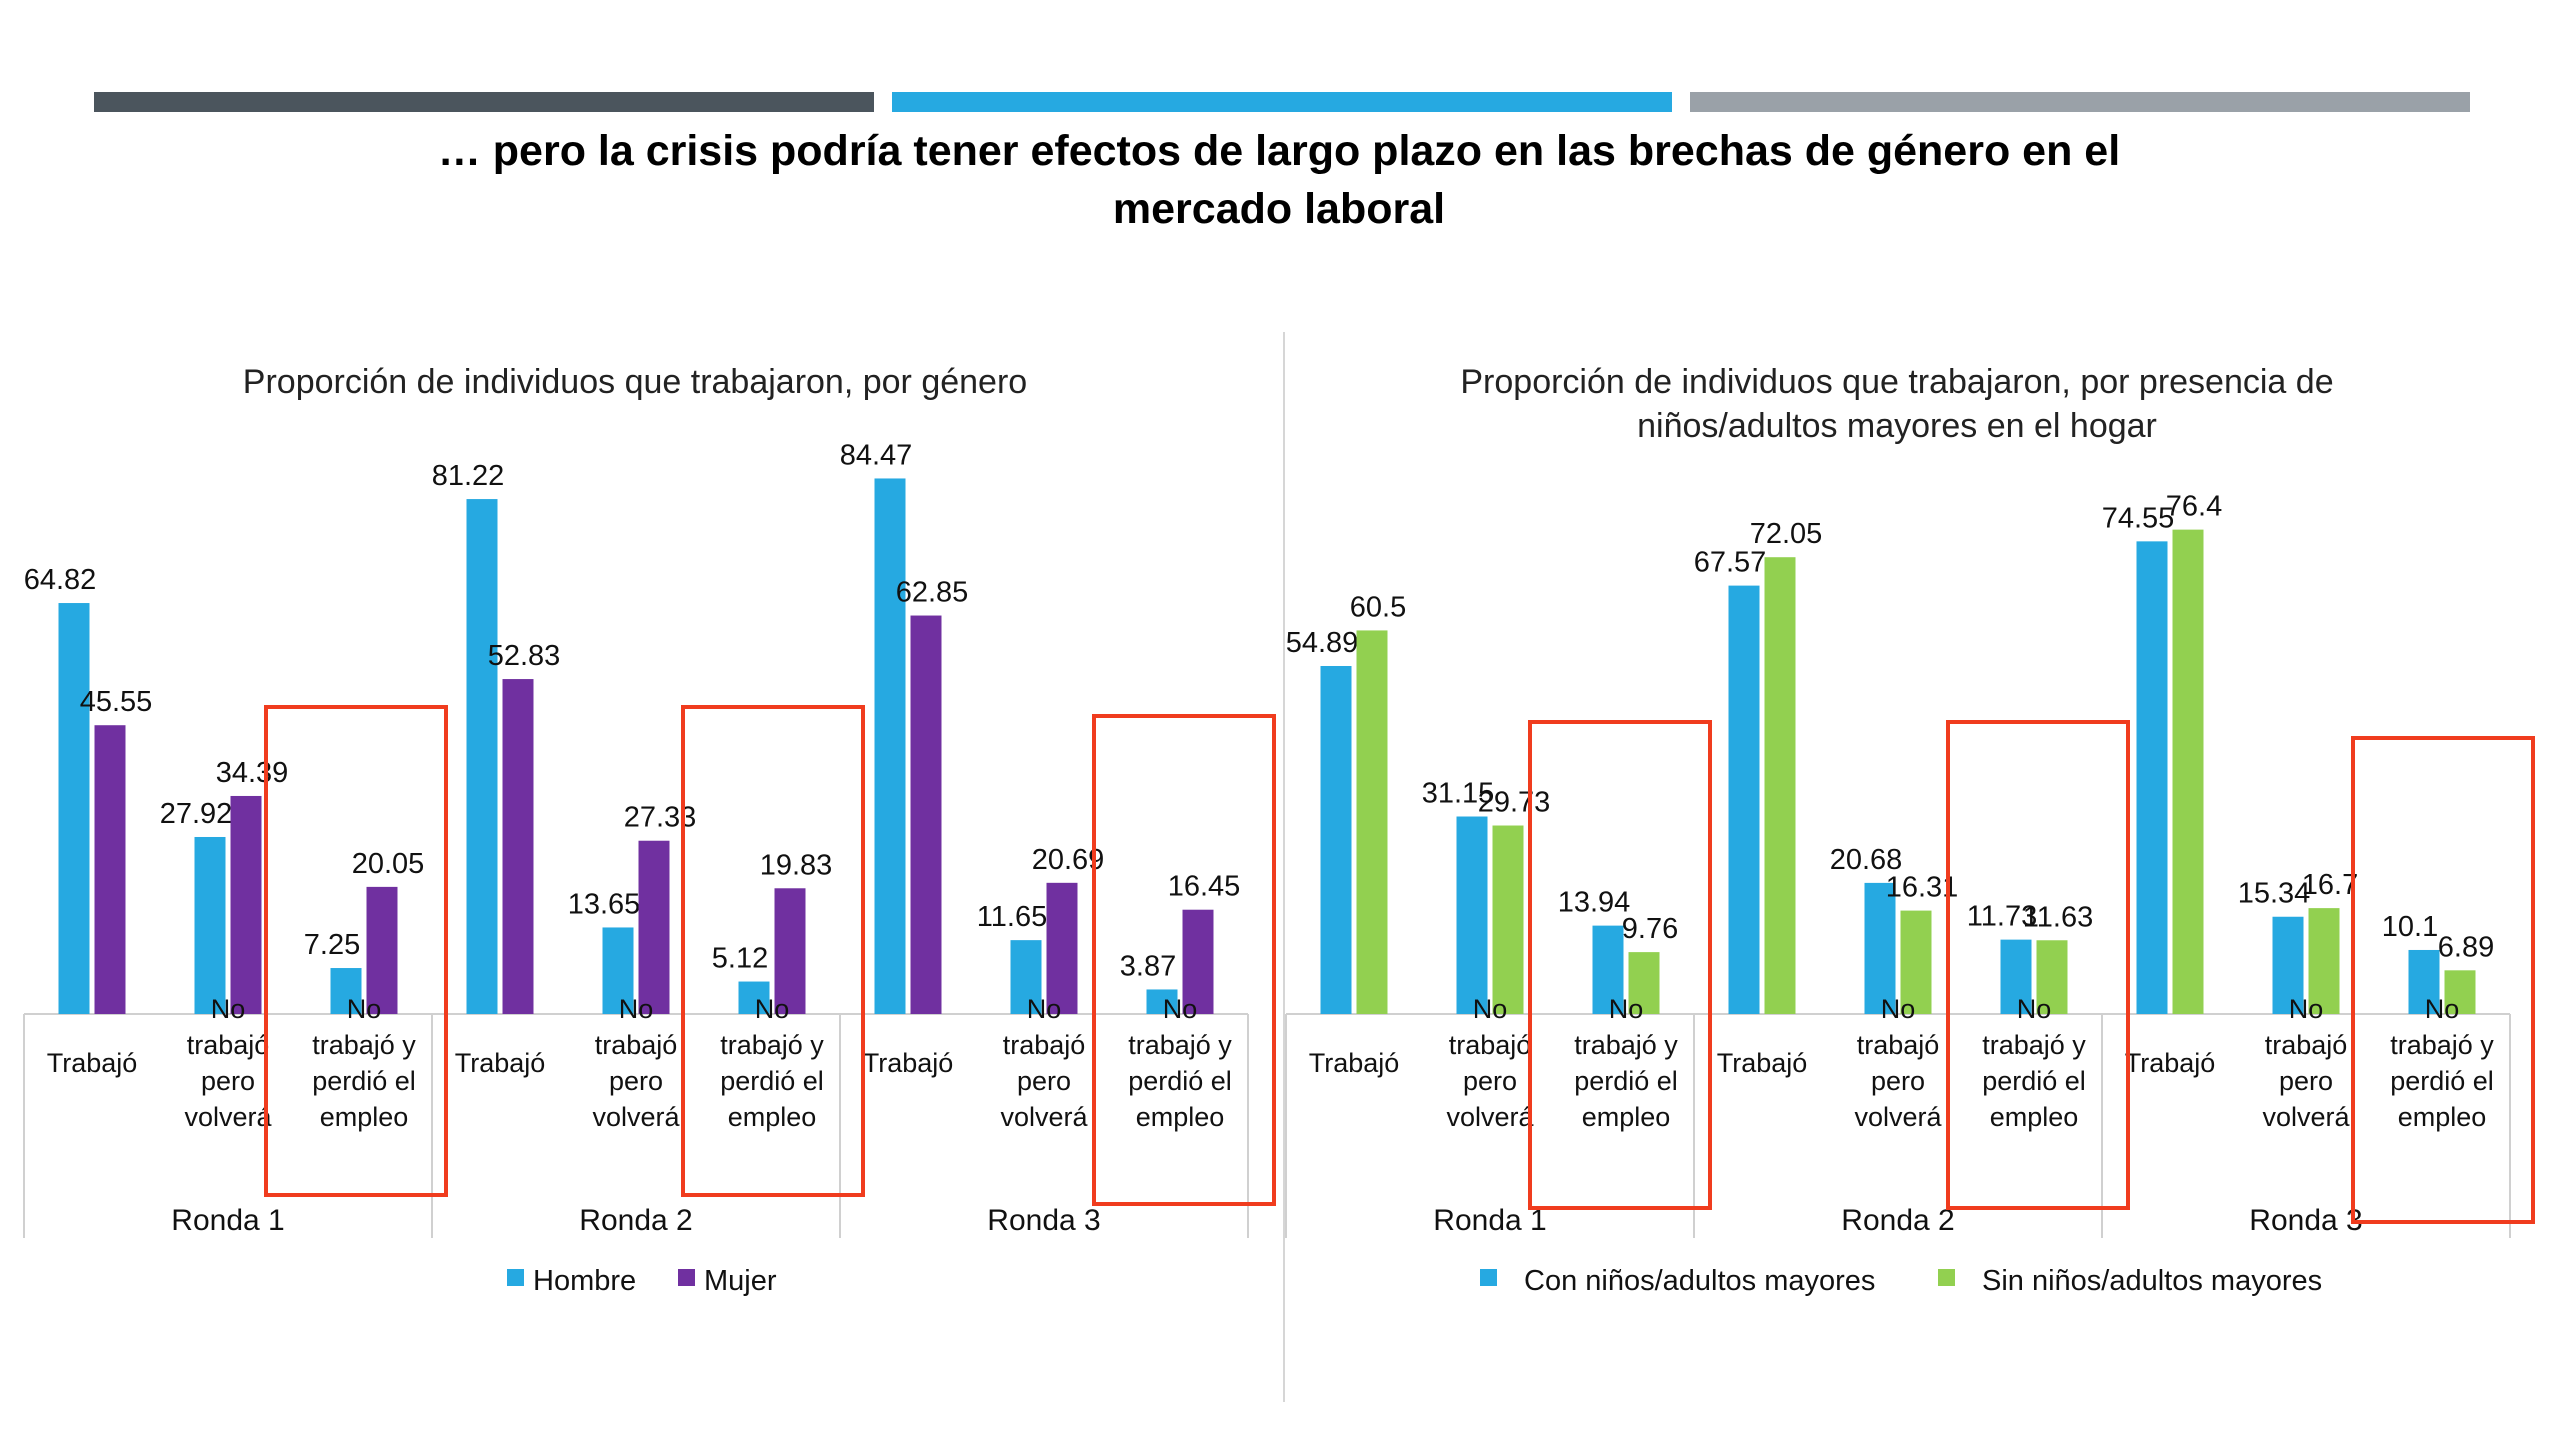 This screenshot has width=2558, height=1430. What do you see at coordinates (252, 773) in the screenshot?
I see `data-label: 34.39` at bounding box center [252, 773].